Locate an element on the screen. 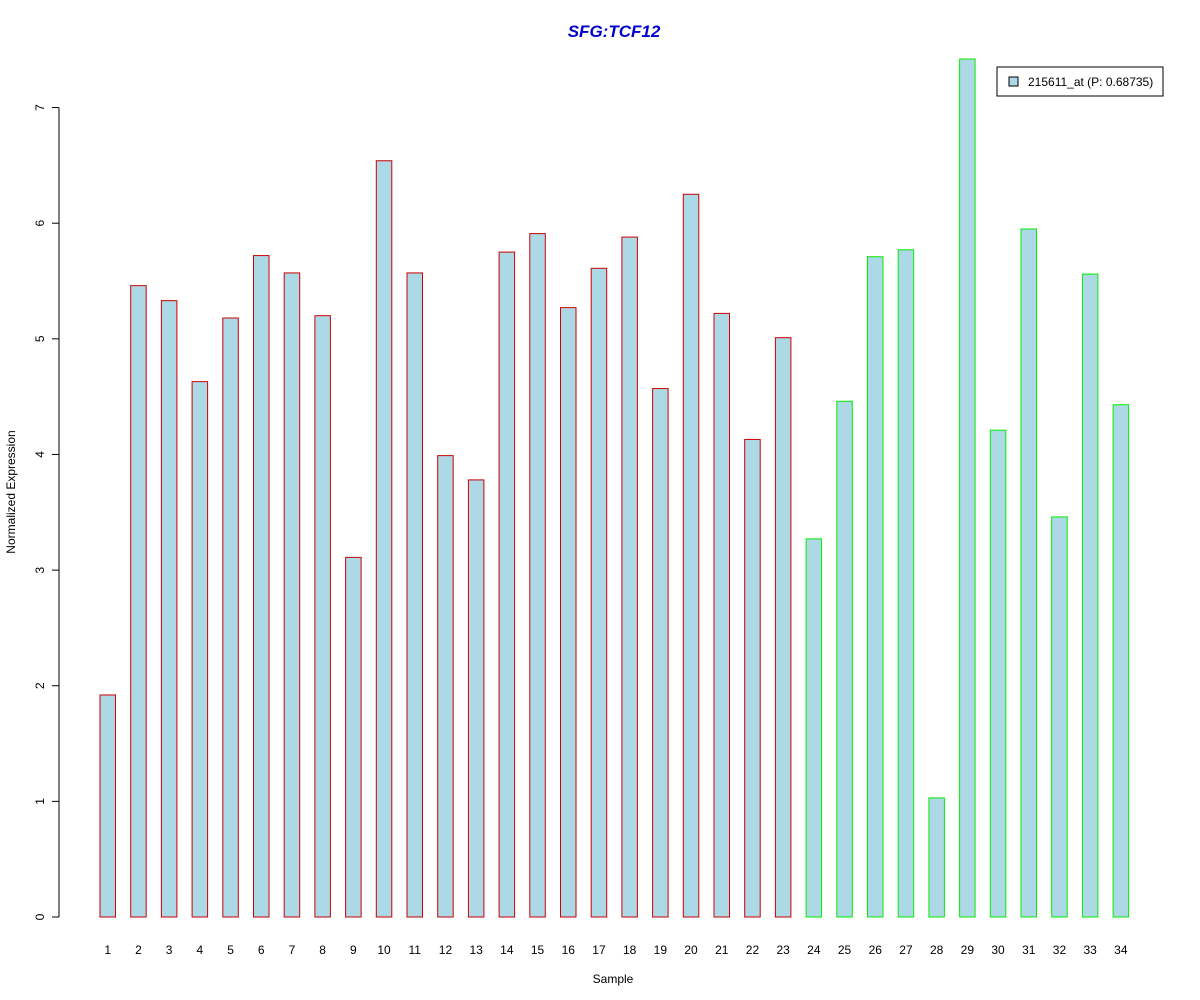 This screenshot has width=1200, height=1000. x-tick-label: 7 is located at coordinates (292, 950).